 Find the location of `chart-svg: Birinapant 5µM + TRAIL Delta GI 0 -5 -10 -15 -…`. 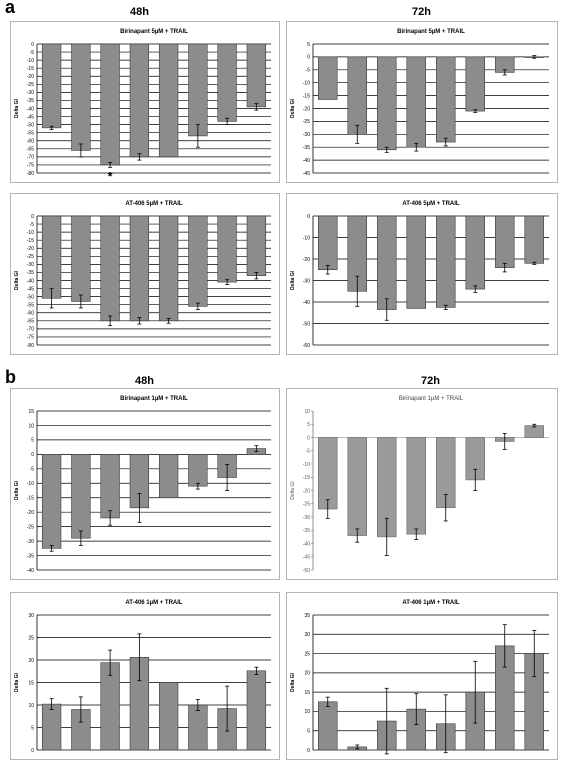

chart-svg: Birinapant 5µM + TRAIL Delta GI 0 -5 -10 -15 -… is located at coordinates (142, 105).